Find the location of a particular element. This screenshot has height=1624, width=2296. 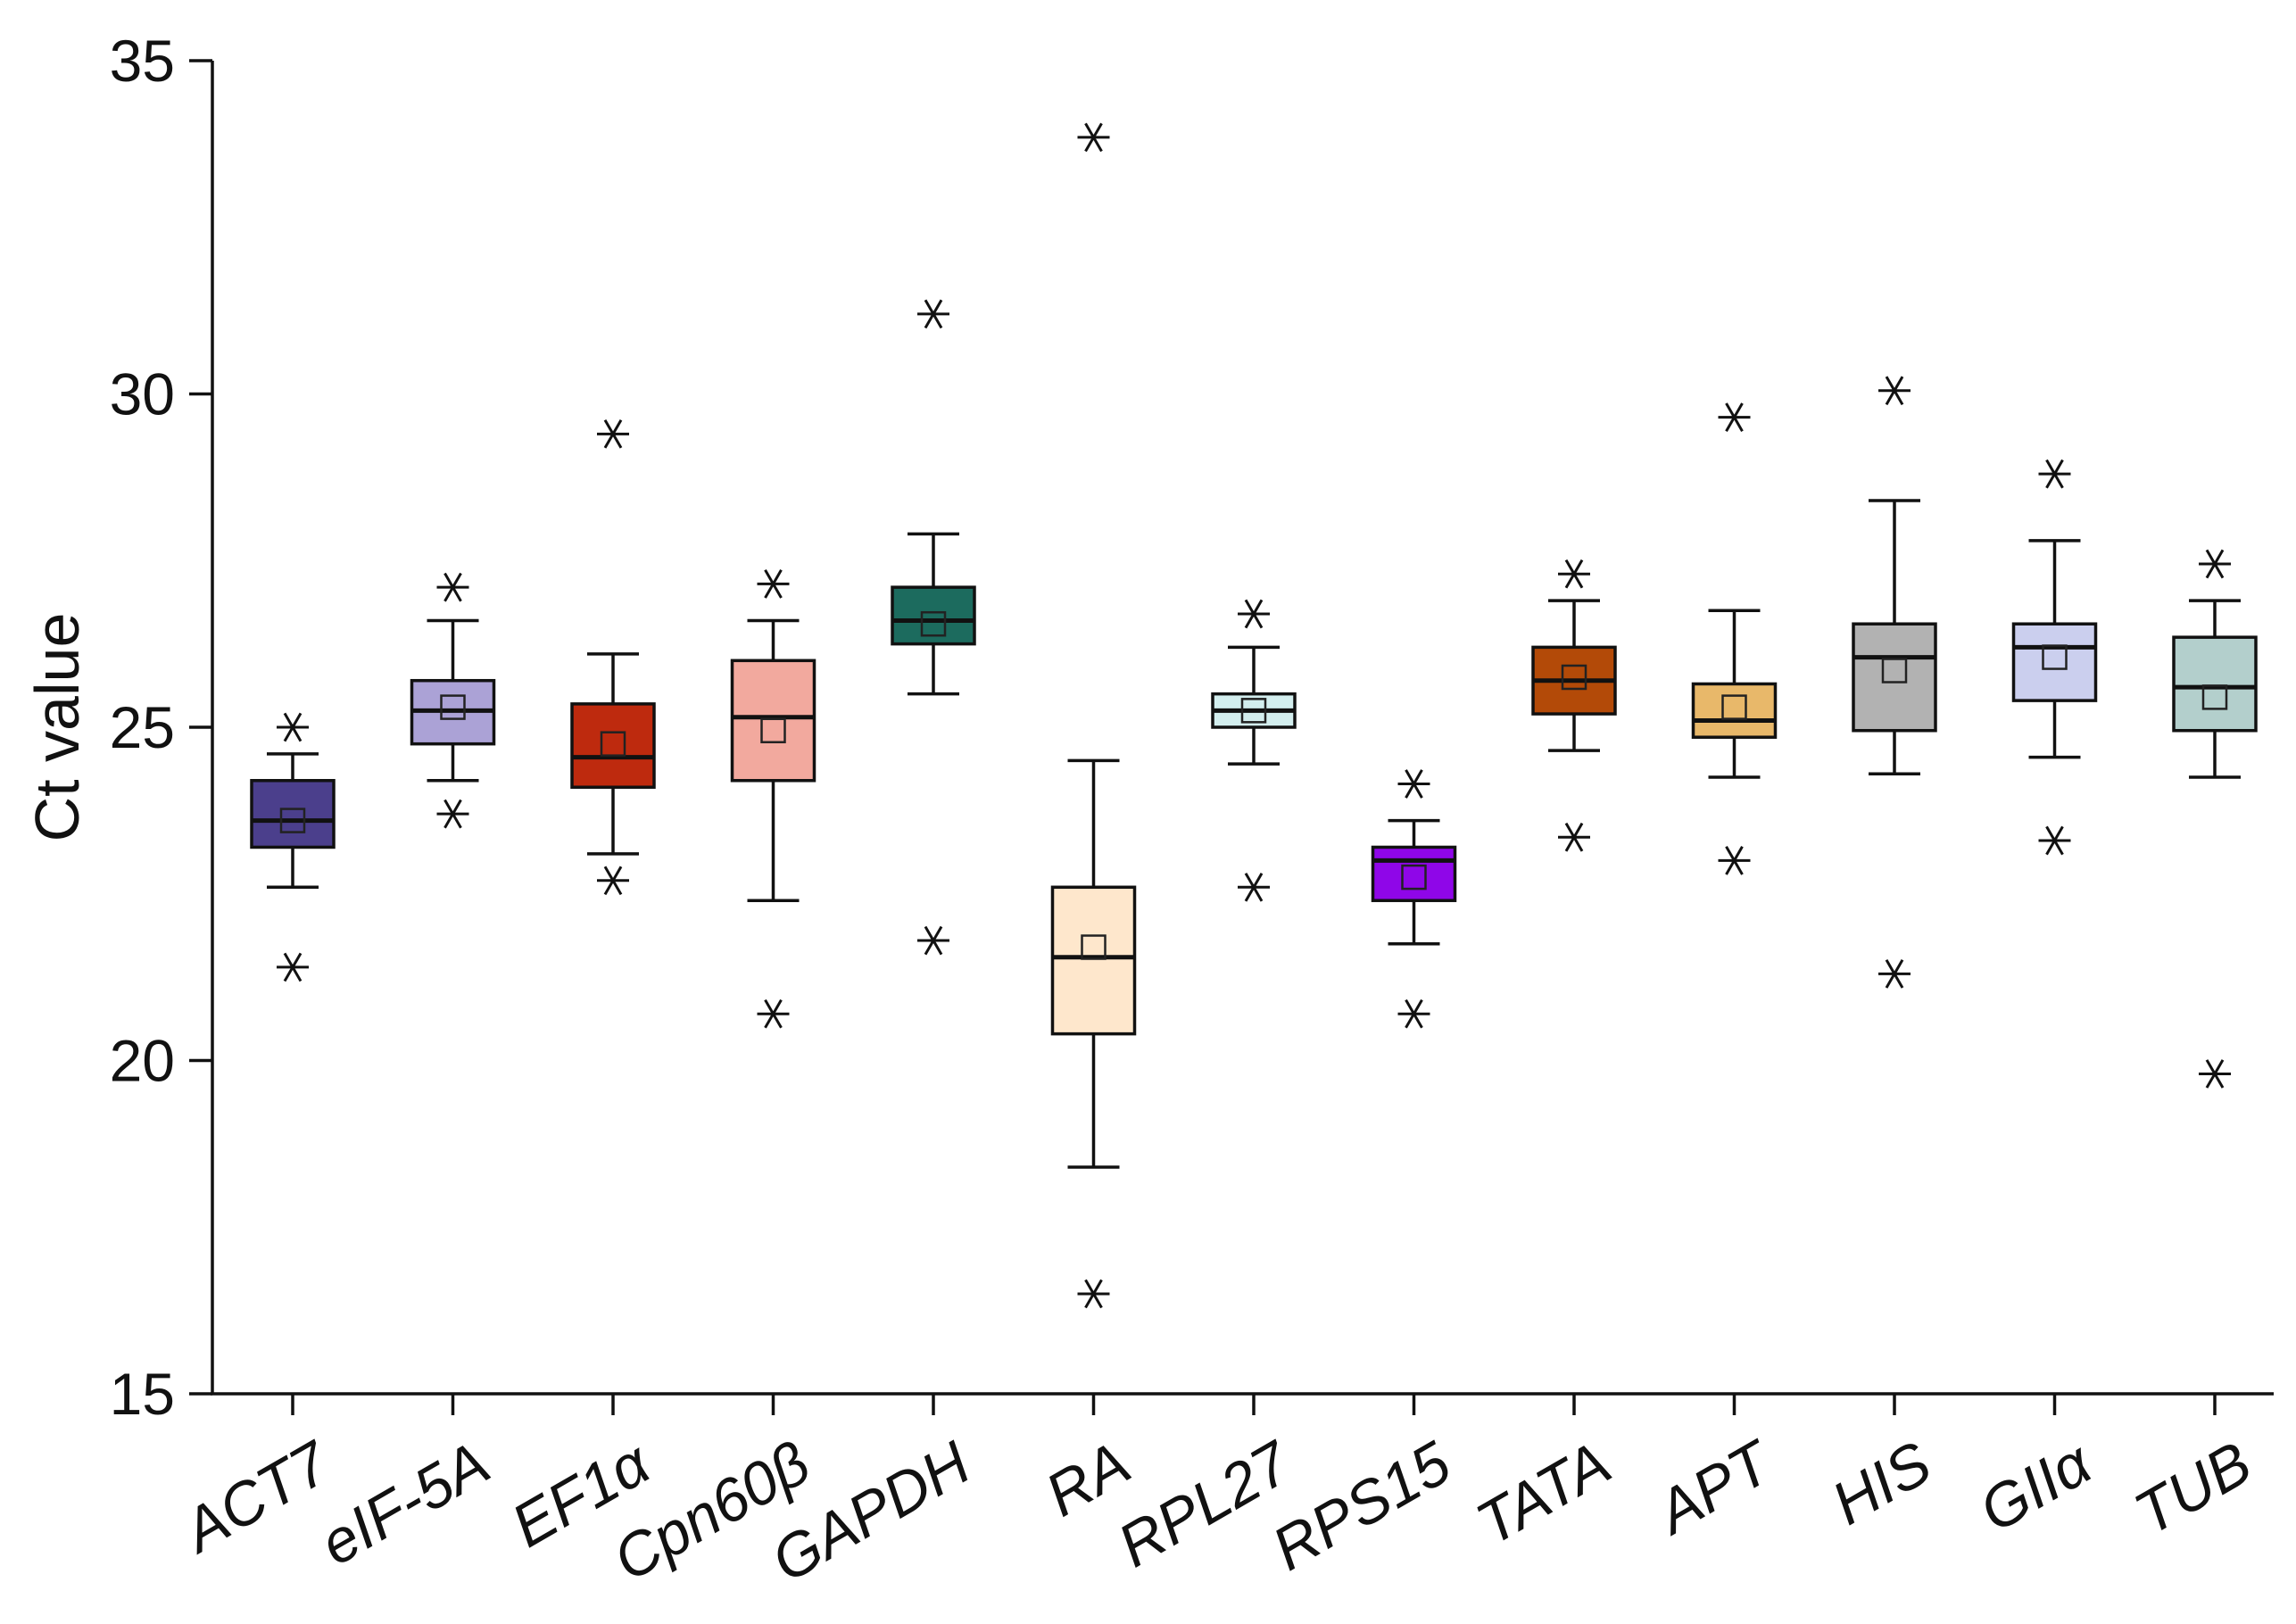

category-label: ACT7 is located at coordinates (256, 1497).